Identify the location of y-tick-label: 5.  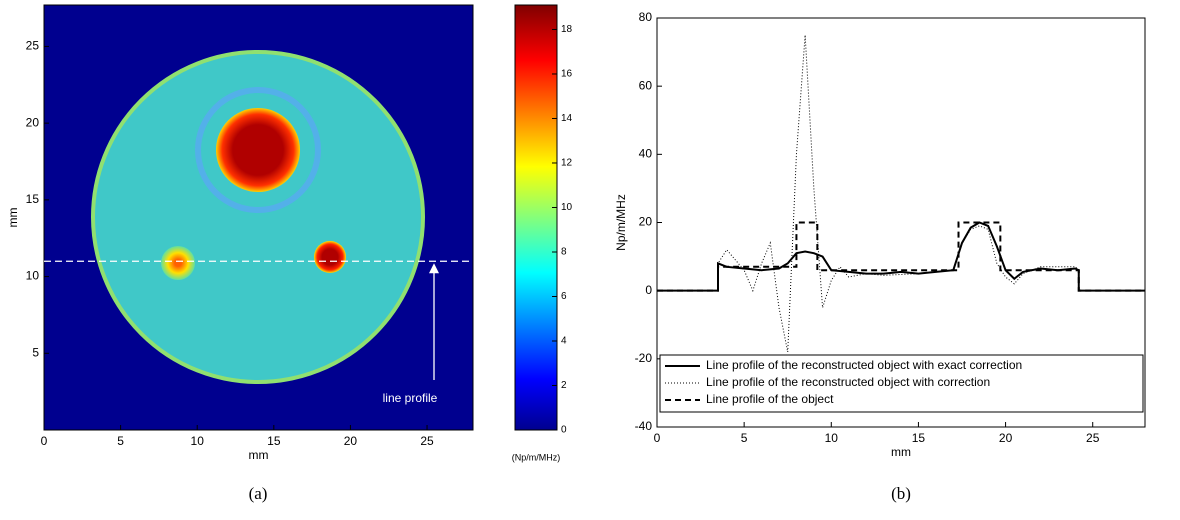
(35, 352).